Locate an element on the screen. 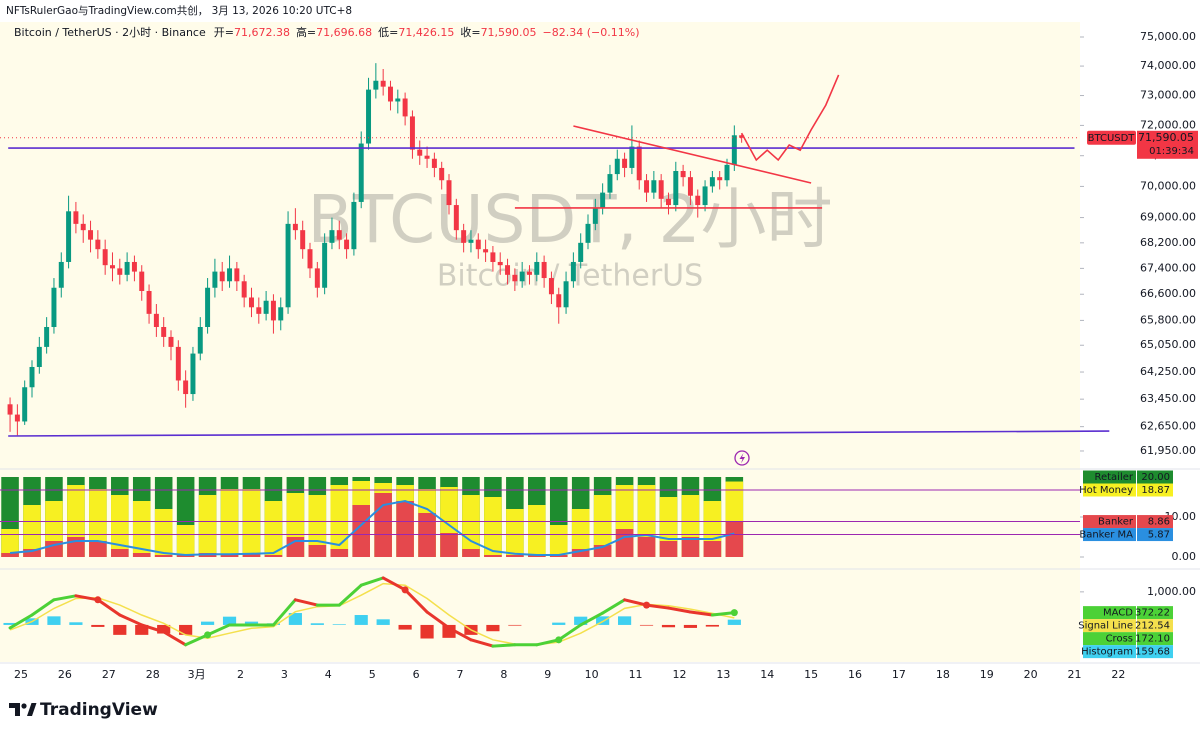  x-tick-label: 18 is located at coordinates (943, 674).